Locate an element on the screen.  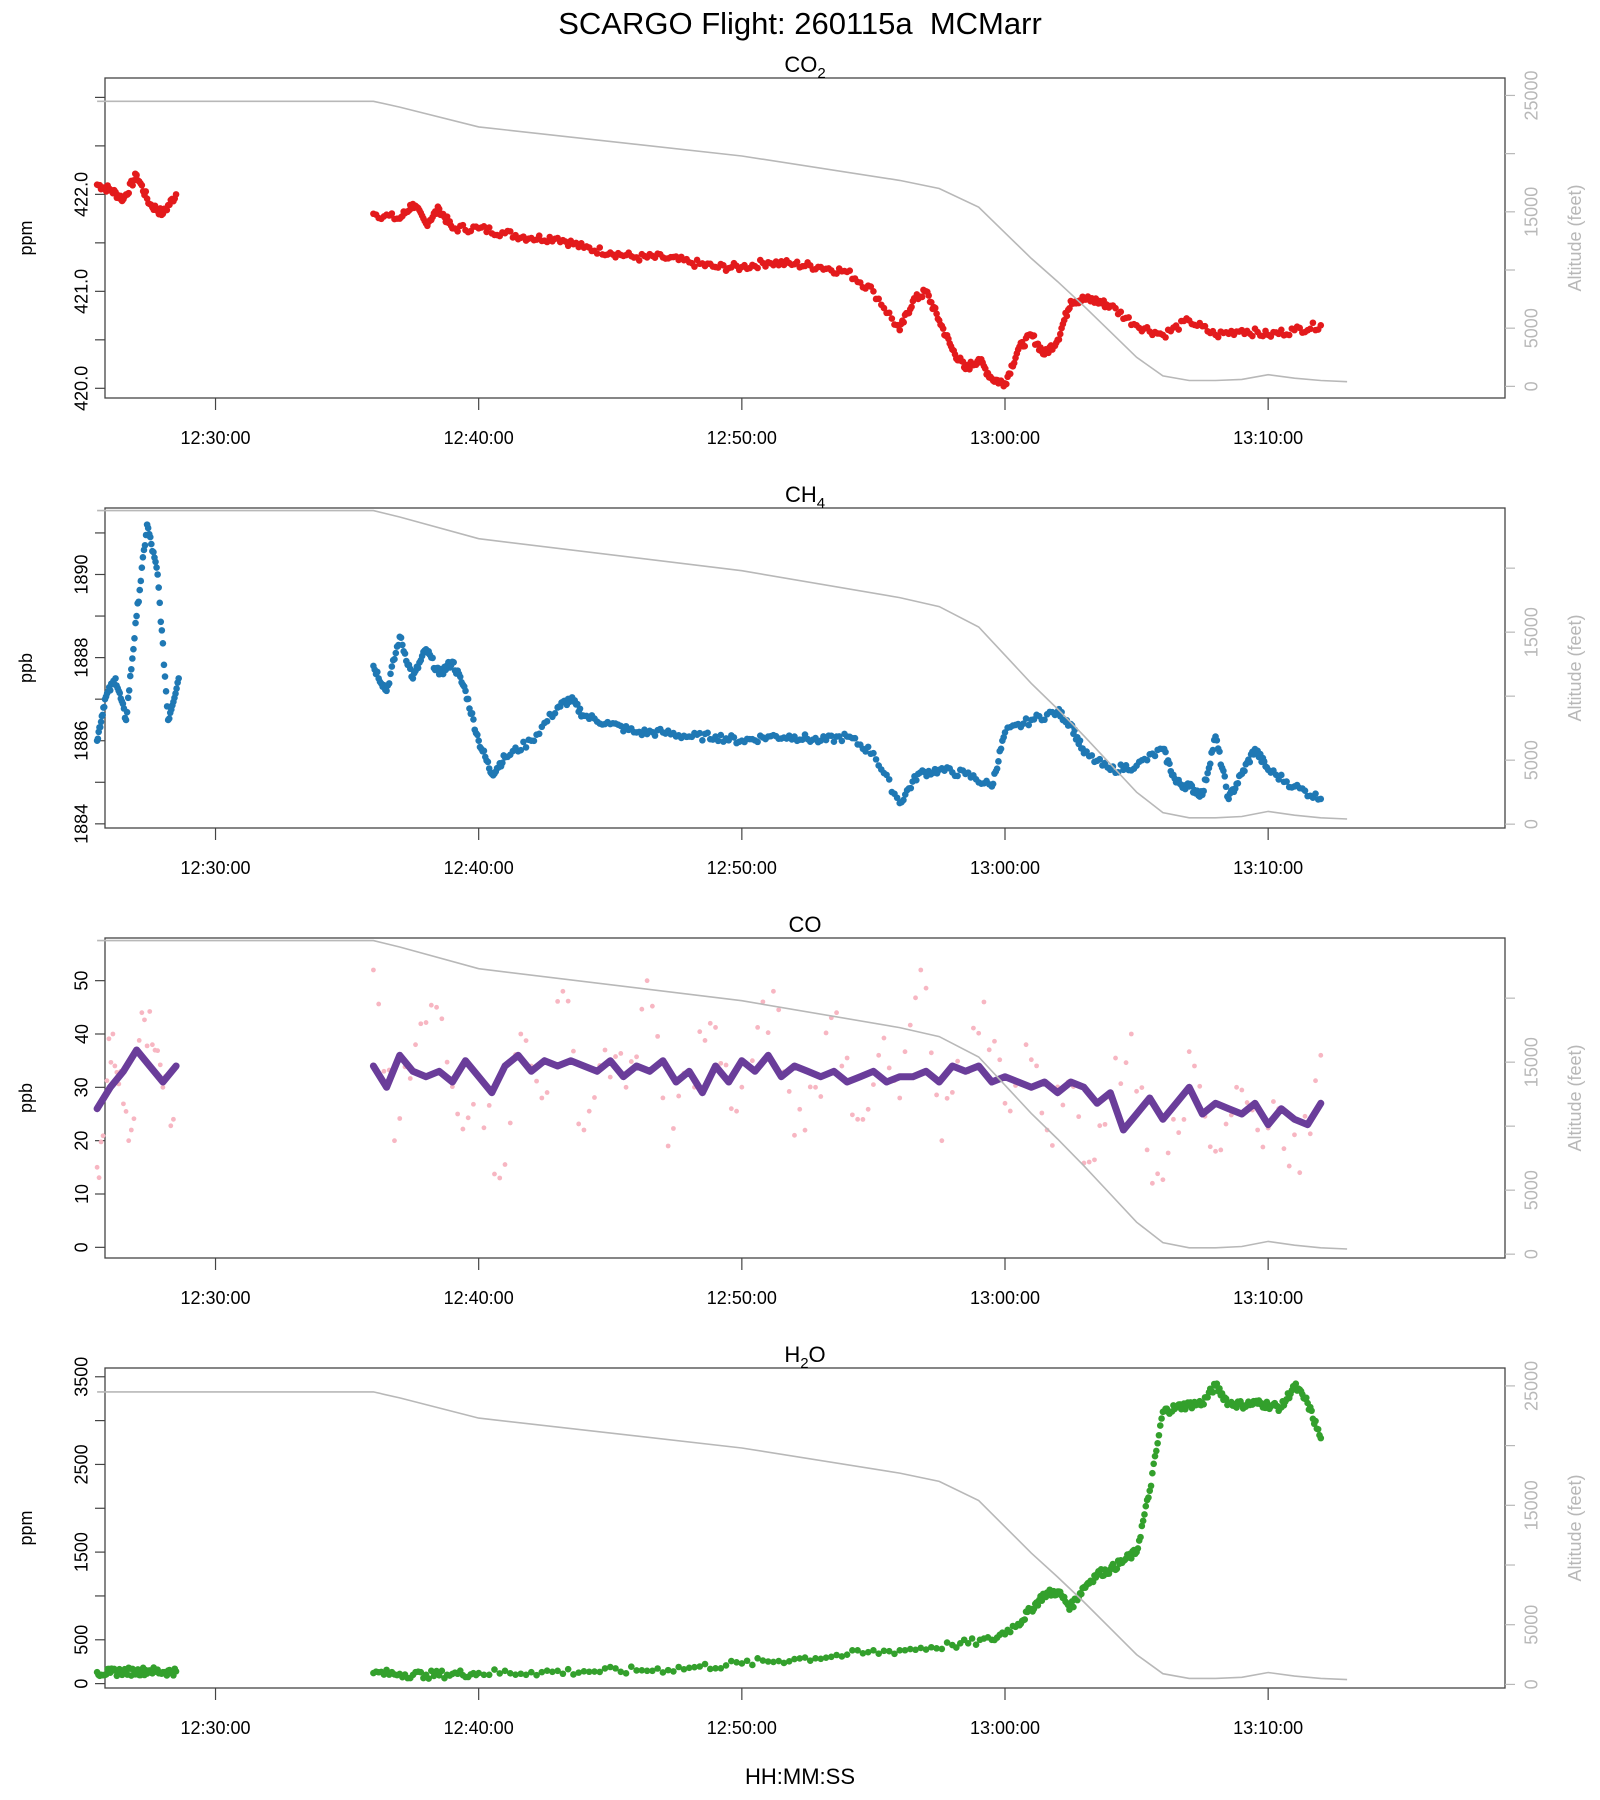
series-h2o is located at coordinates (709, 1531).